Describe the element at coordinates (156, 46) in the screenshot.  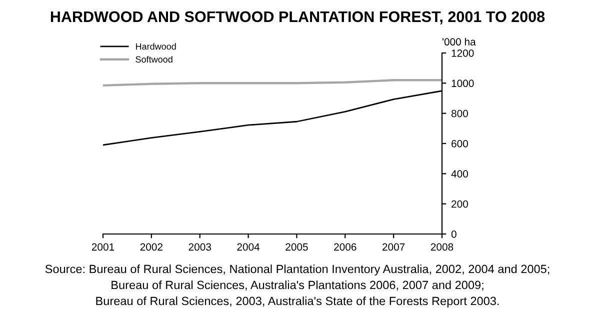
I see `legend-label: Hardwood` at that location.